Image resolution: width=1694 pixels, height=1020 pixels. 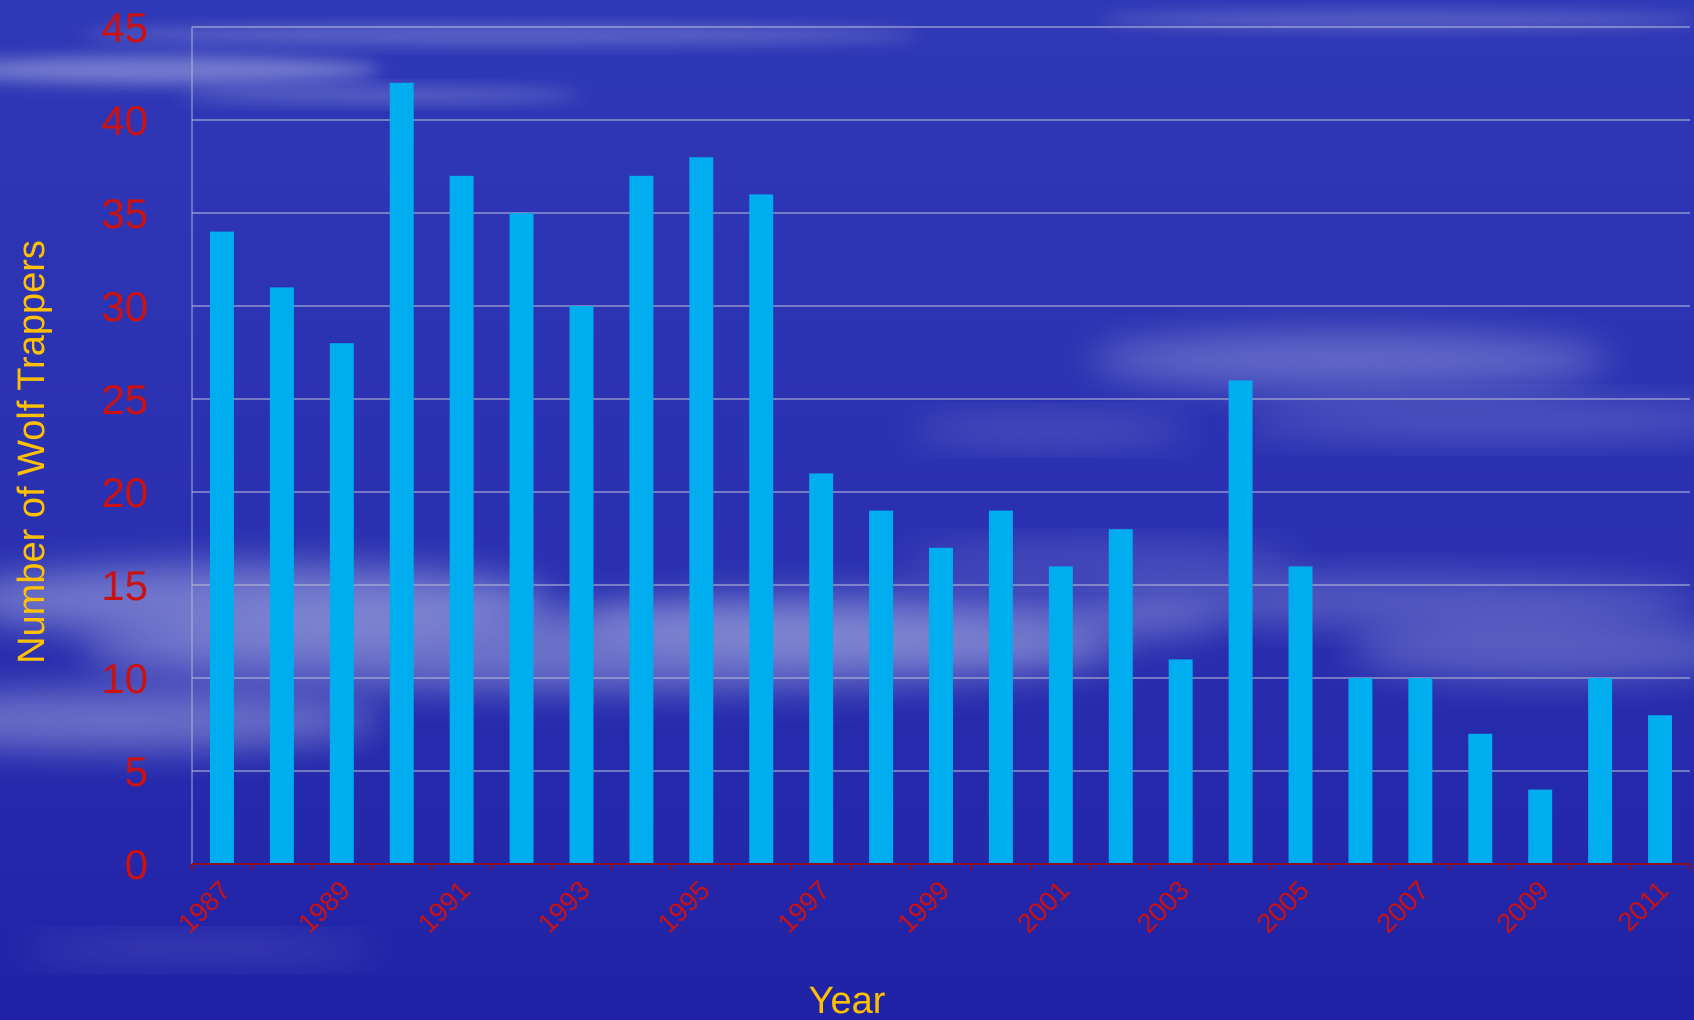 I want to click on y-tick-label: 25, so click(x=124, y=399).